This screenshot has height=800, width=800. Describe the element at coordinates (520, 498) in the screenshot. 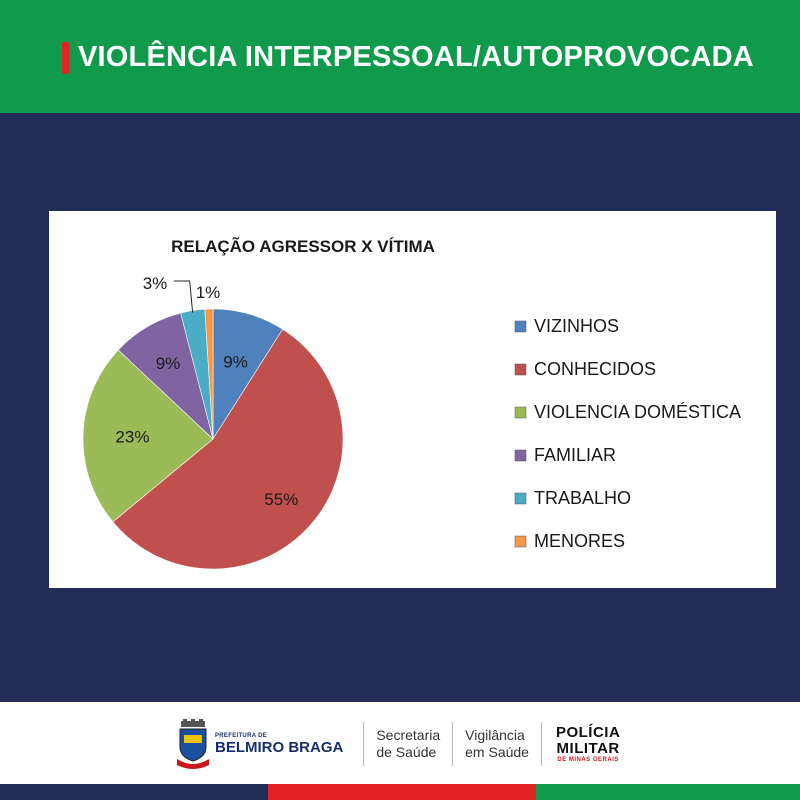

I see `legend-swatch-trabalho` at that location.